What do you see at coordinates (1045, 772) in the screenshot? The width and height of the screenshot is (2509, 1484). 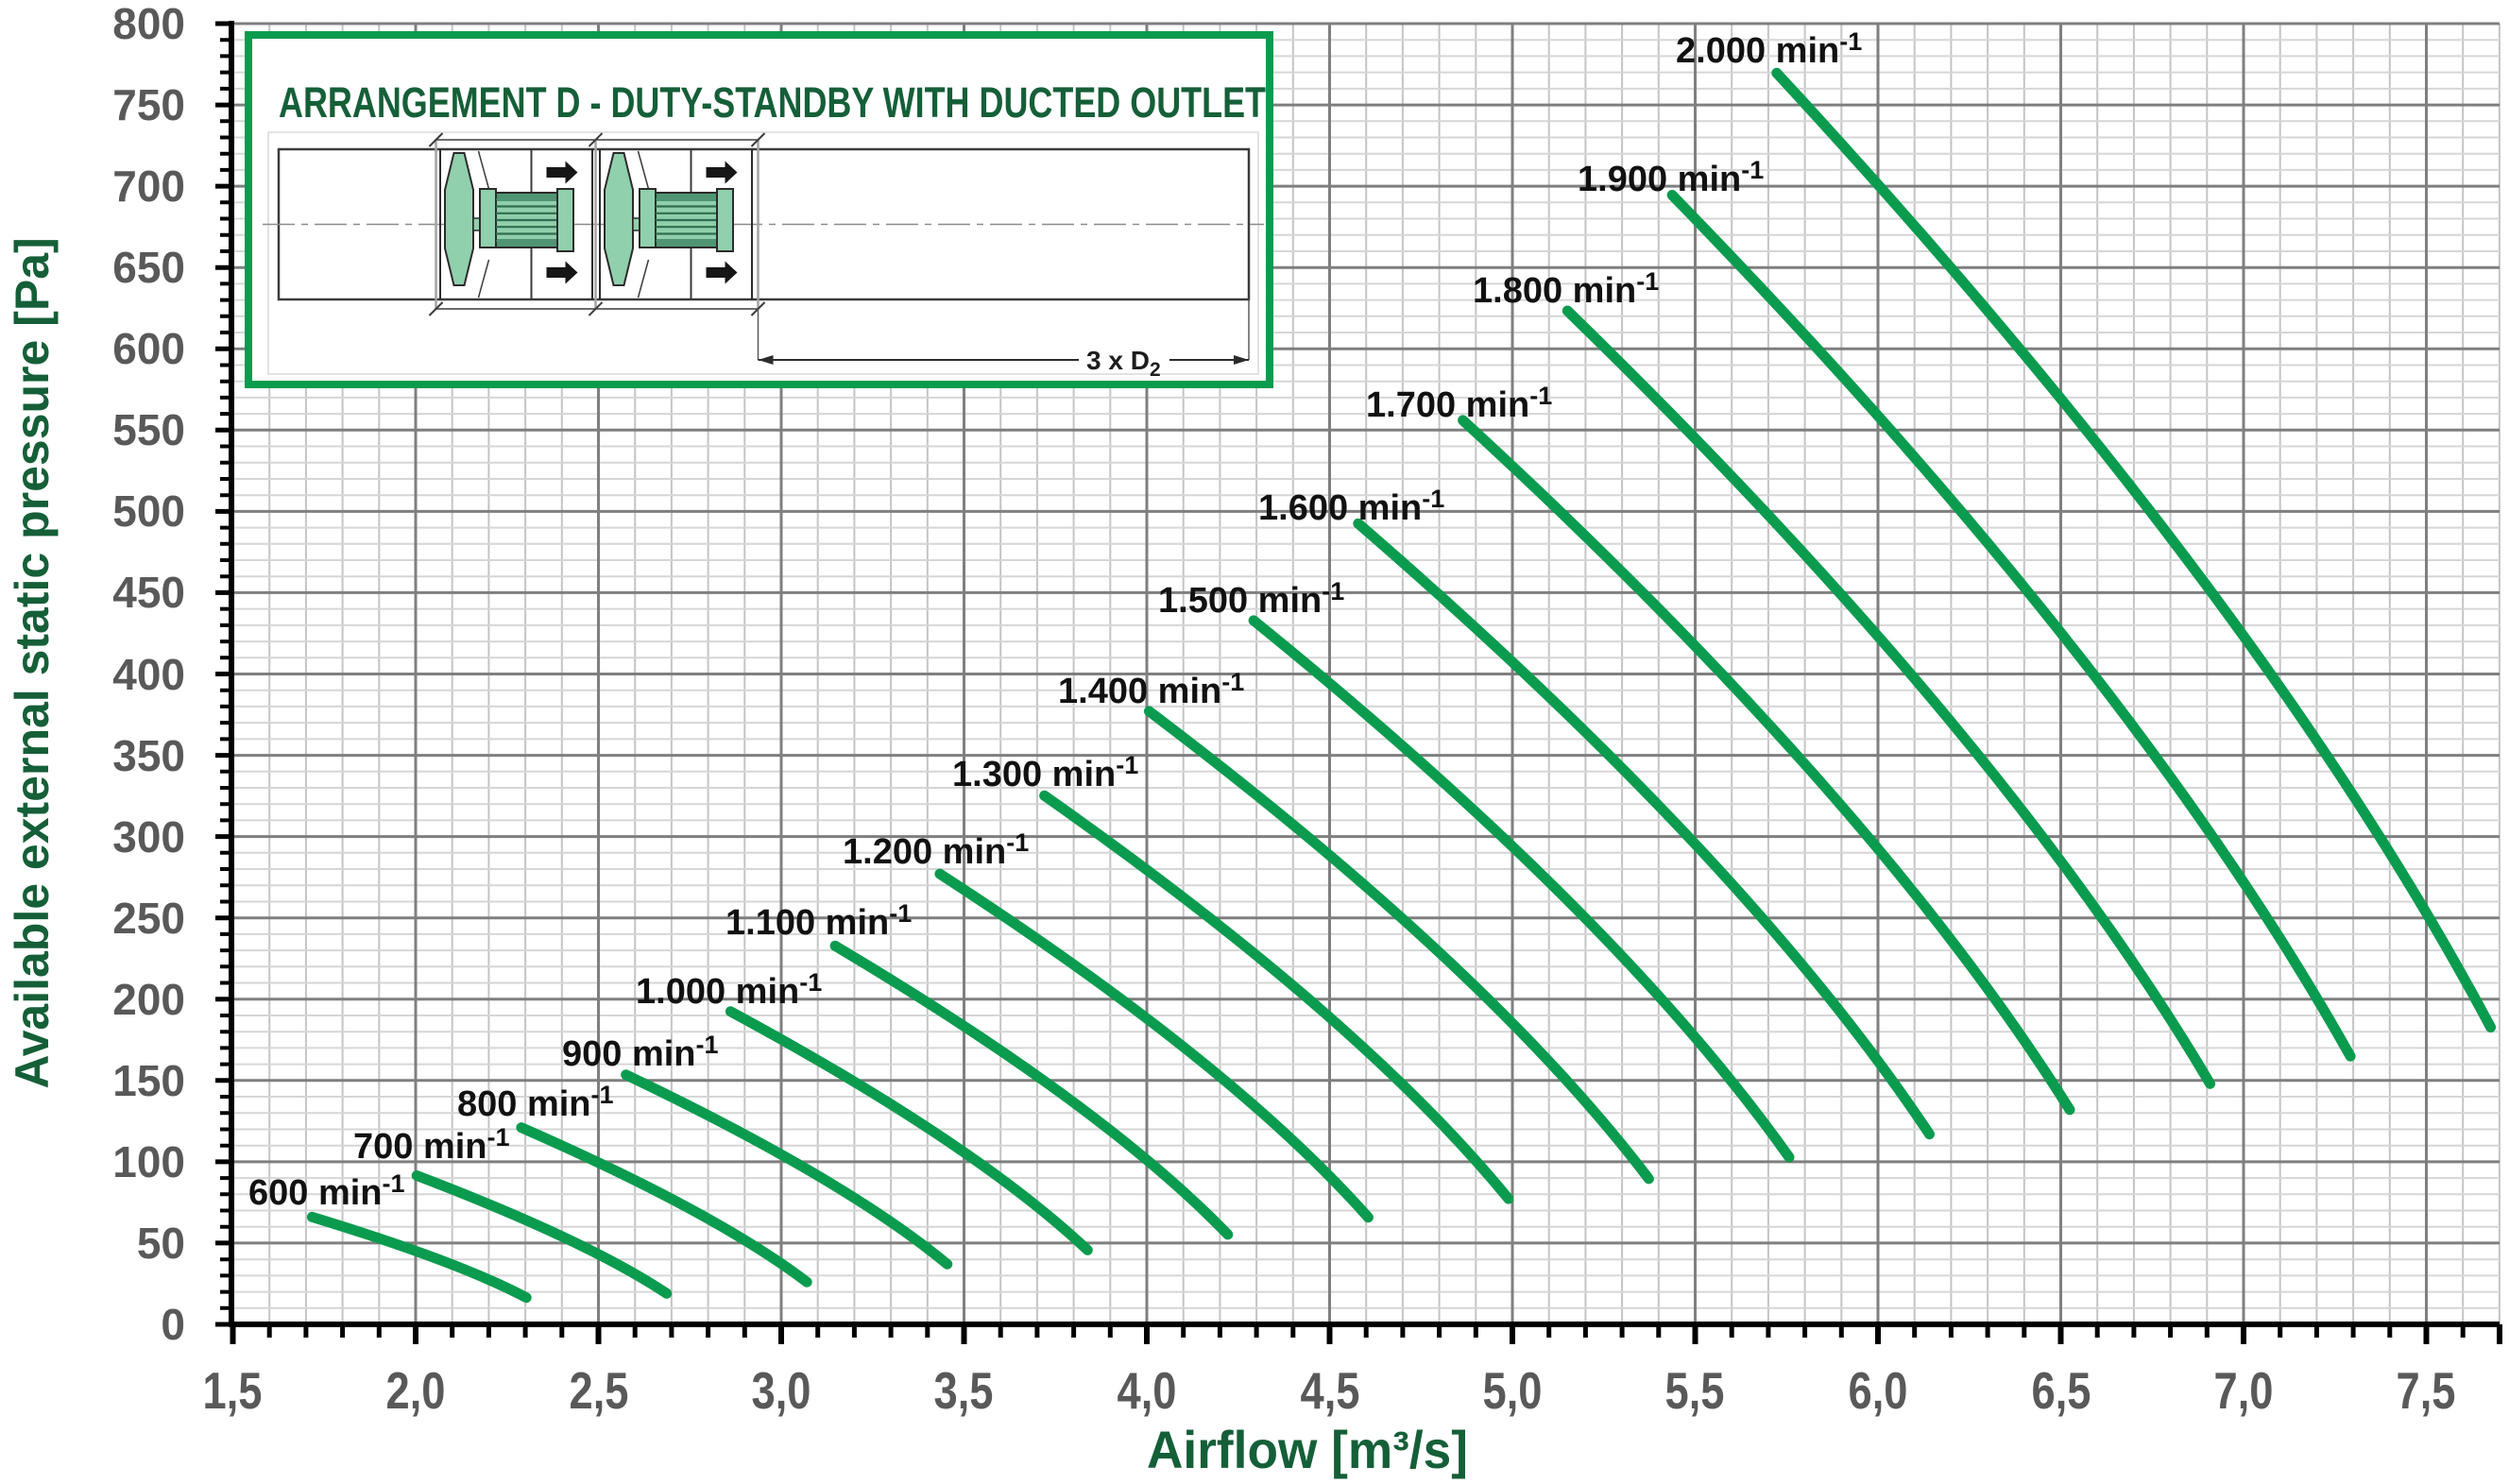 I see `svg-text: 1.300 min-1` at bounding box center [1045, 772].